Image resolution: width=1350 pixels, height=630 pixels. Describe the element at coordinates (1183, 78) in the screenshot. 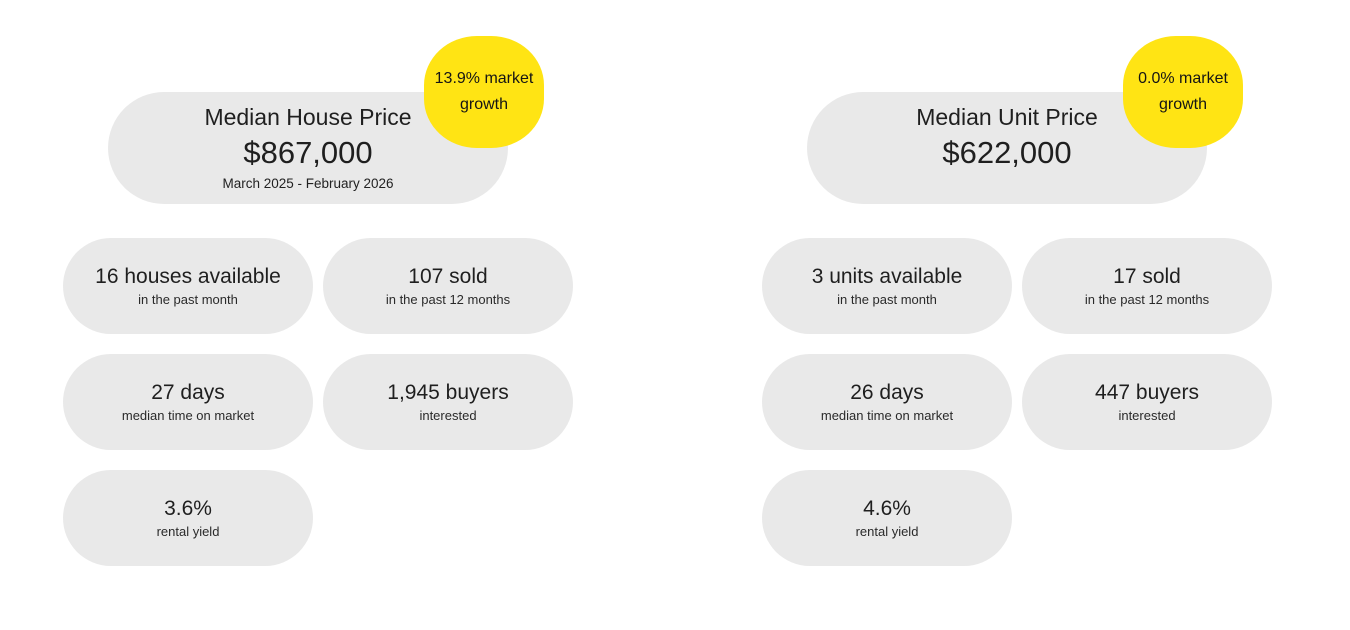

I see `units-growth-line1: 0.0% market` at that location.